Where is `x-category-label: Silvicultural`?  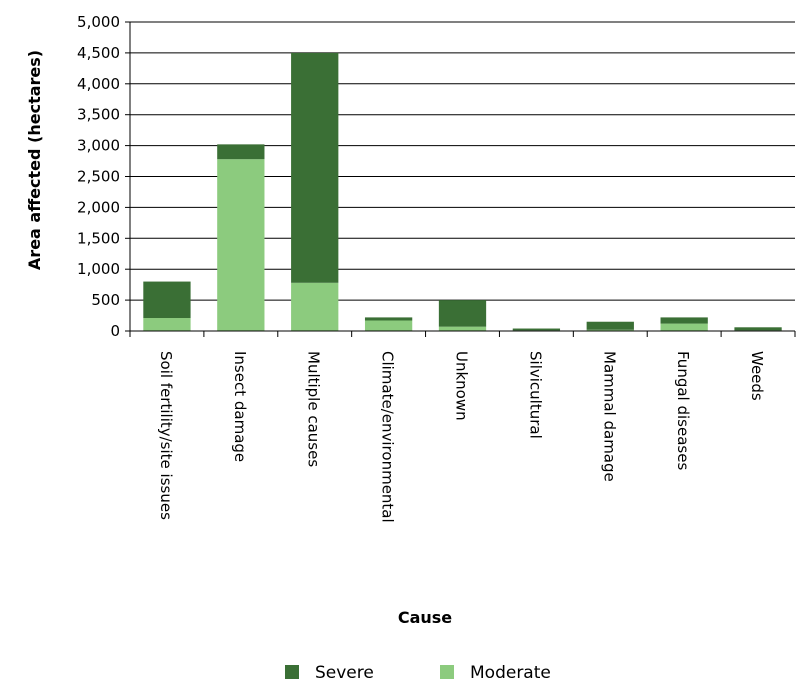
x-category-label: Silvicultural is located at coordinates (535, 395).